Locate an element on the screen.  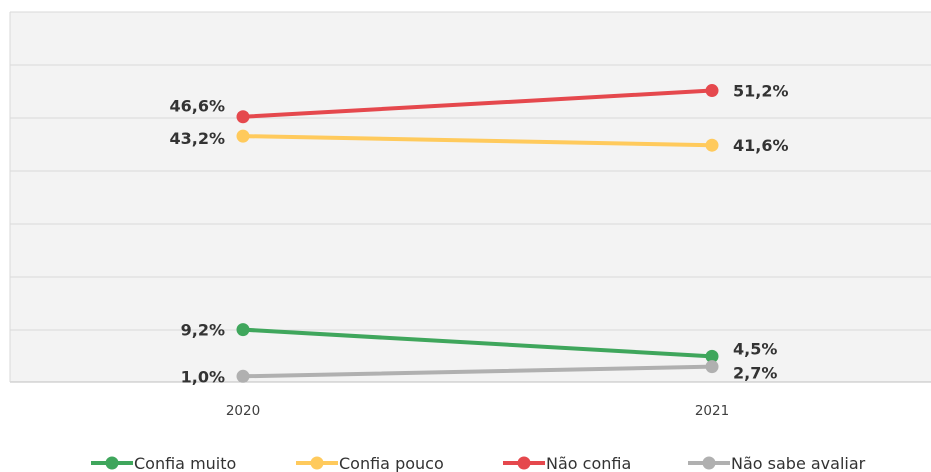
data-label-nao-confia-2020: 46,6% is located at coordinates (197, 106).